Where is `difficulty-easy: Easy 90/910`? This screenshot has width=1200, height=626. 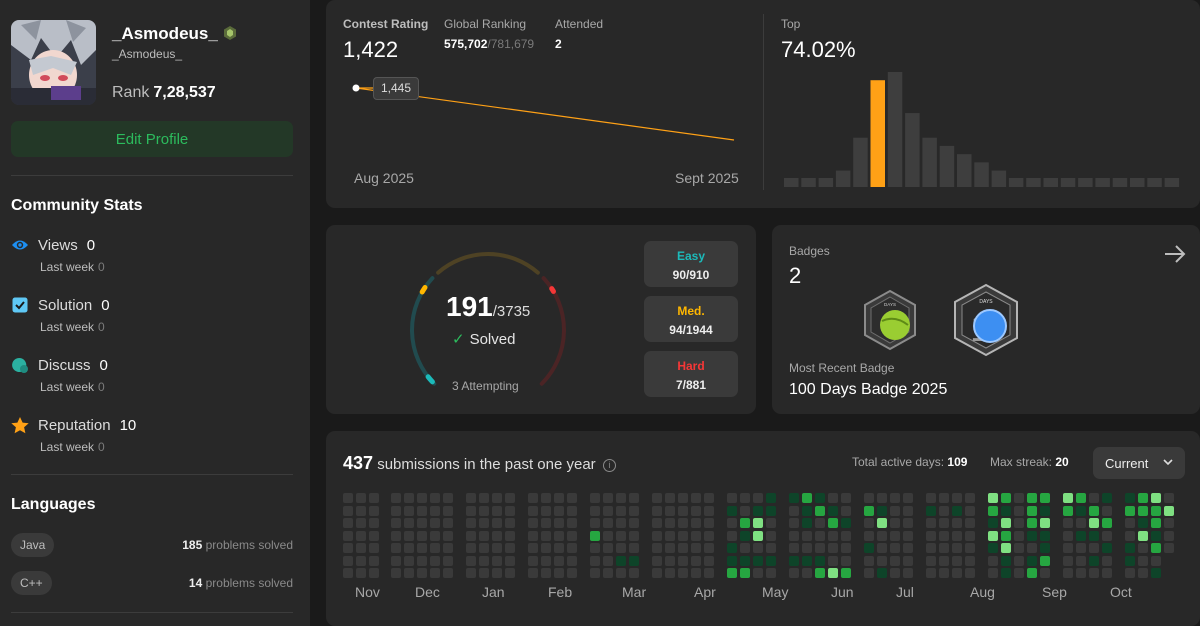
difficulty-easy: Easy 90/910 is located at coordinates (691, 264).